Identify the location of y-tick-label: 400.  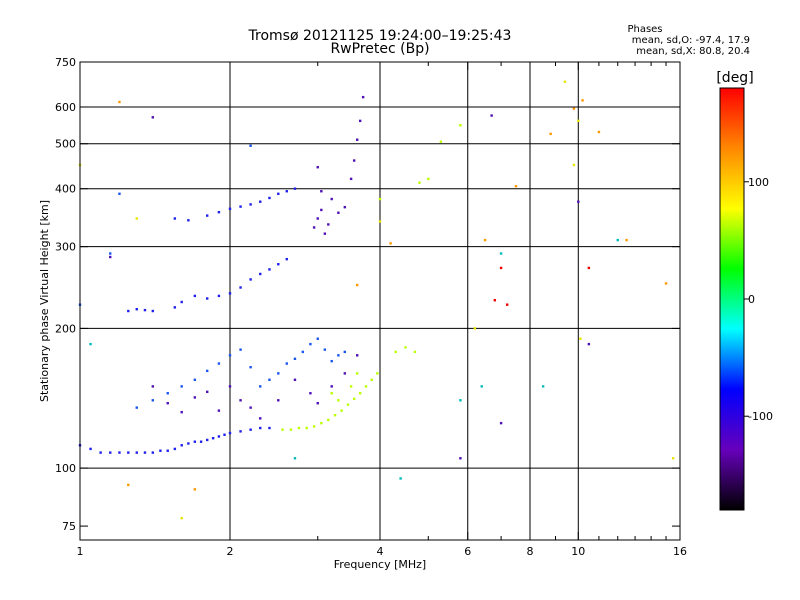
(65, 189).